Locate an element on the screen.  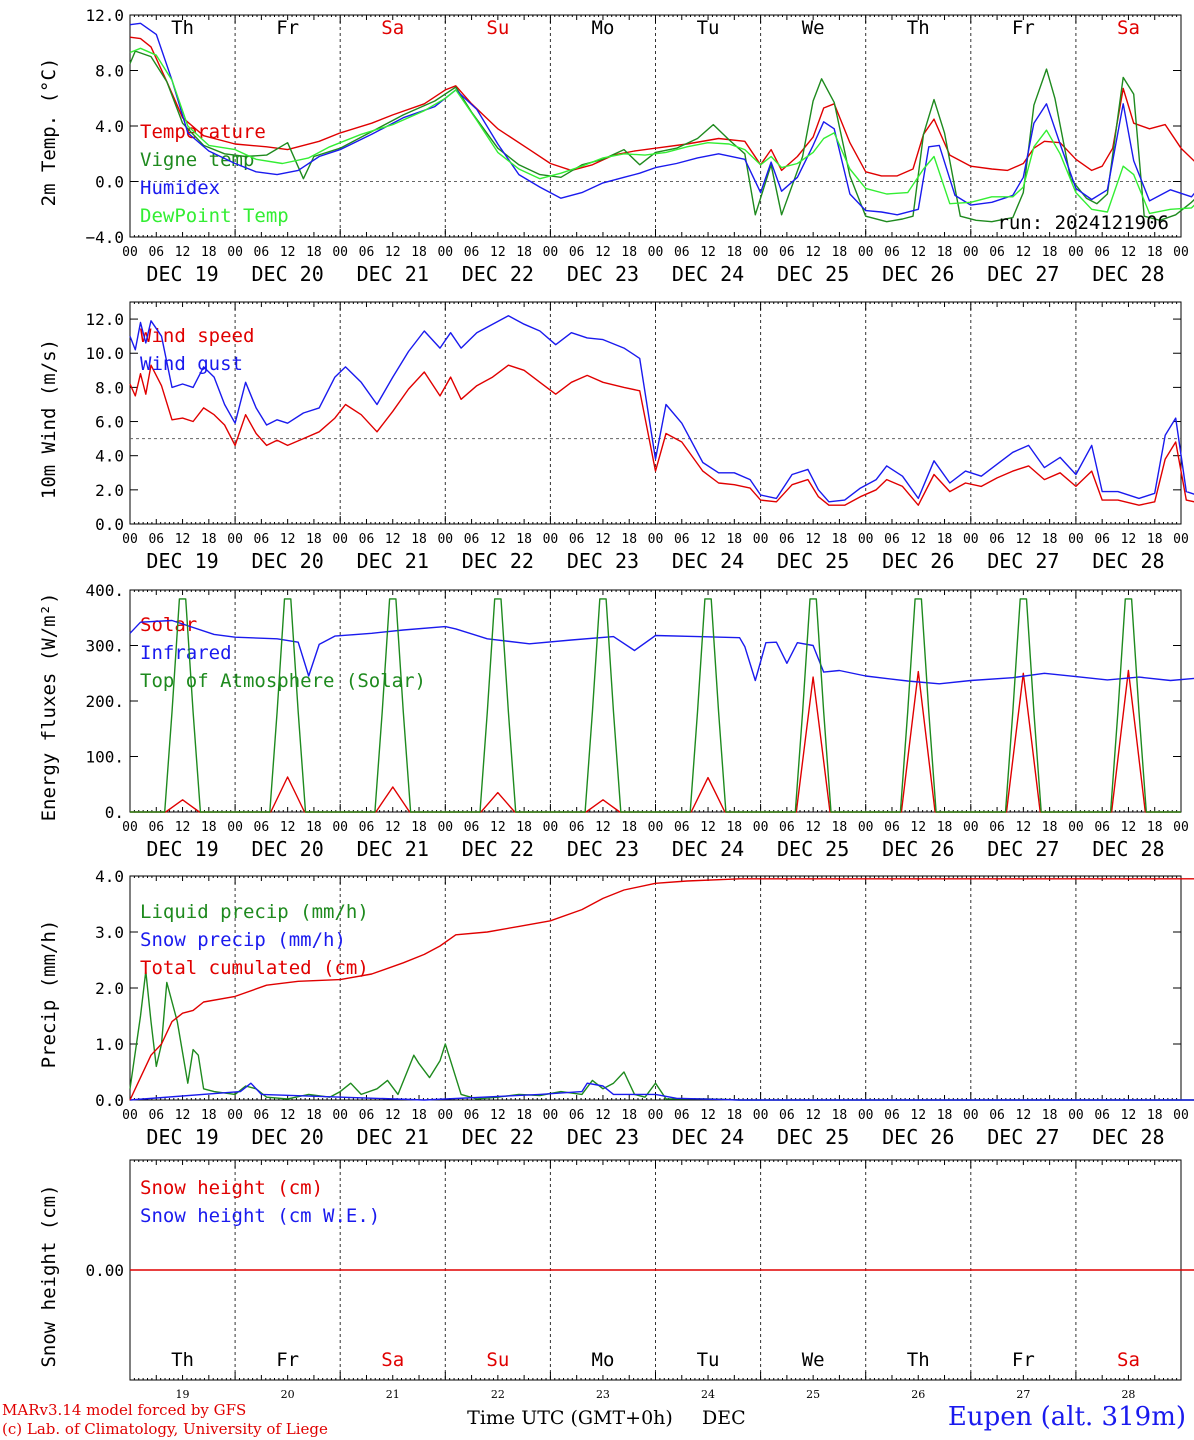
legend-entry: Snow precip (mm/h) is located at coordinates (243, 940).